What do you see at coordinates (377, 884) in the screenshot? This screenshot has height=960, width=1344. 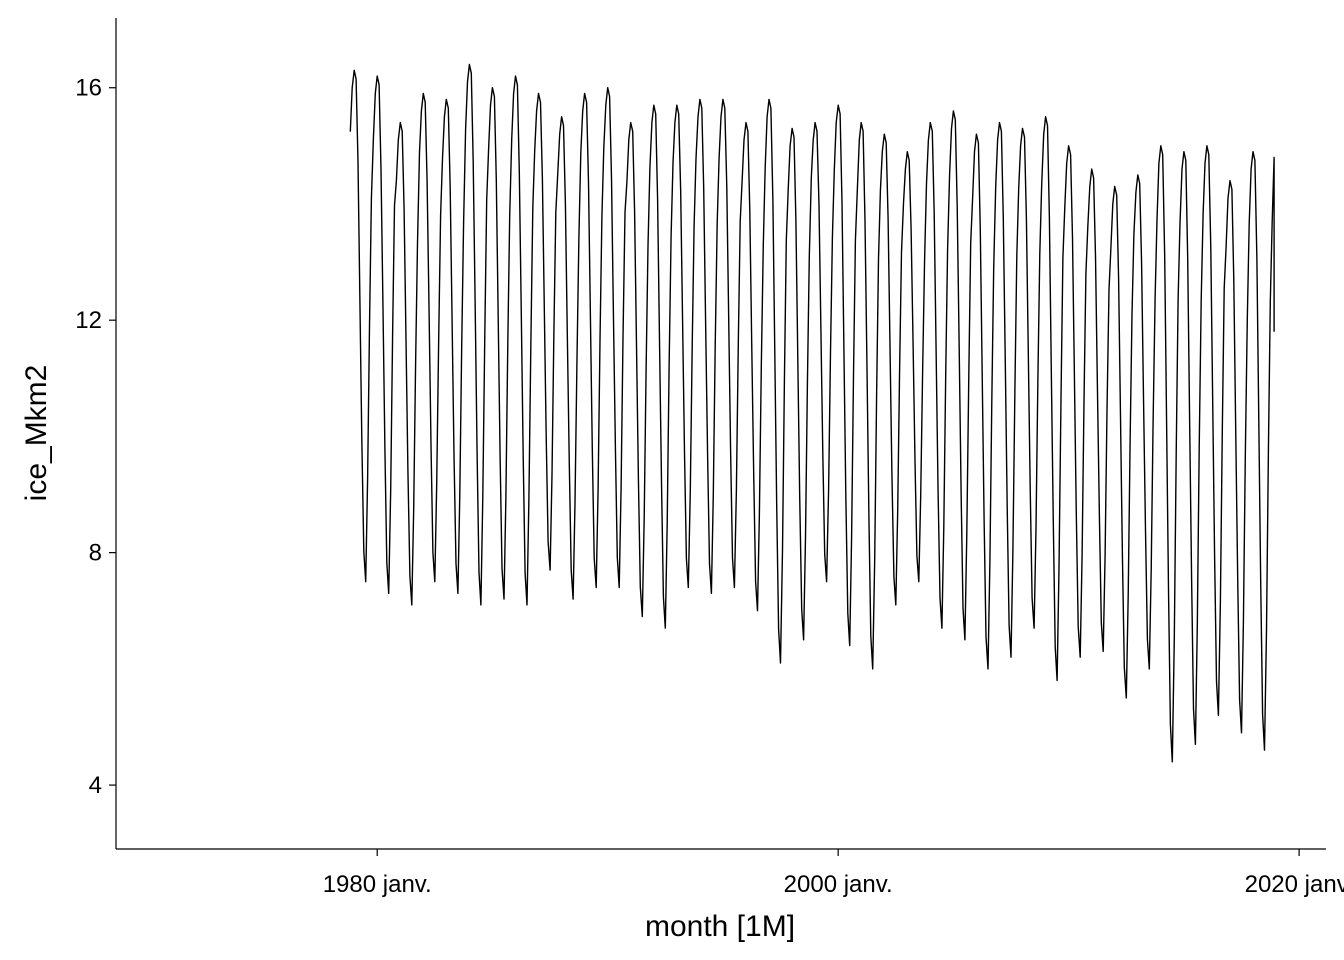 I see `x-tick-label: 1980 janv.` at bounding box center [377, 884].